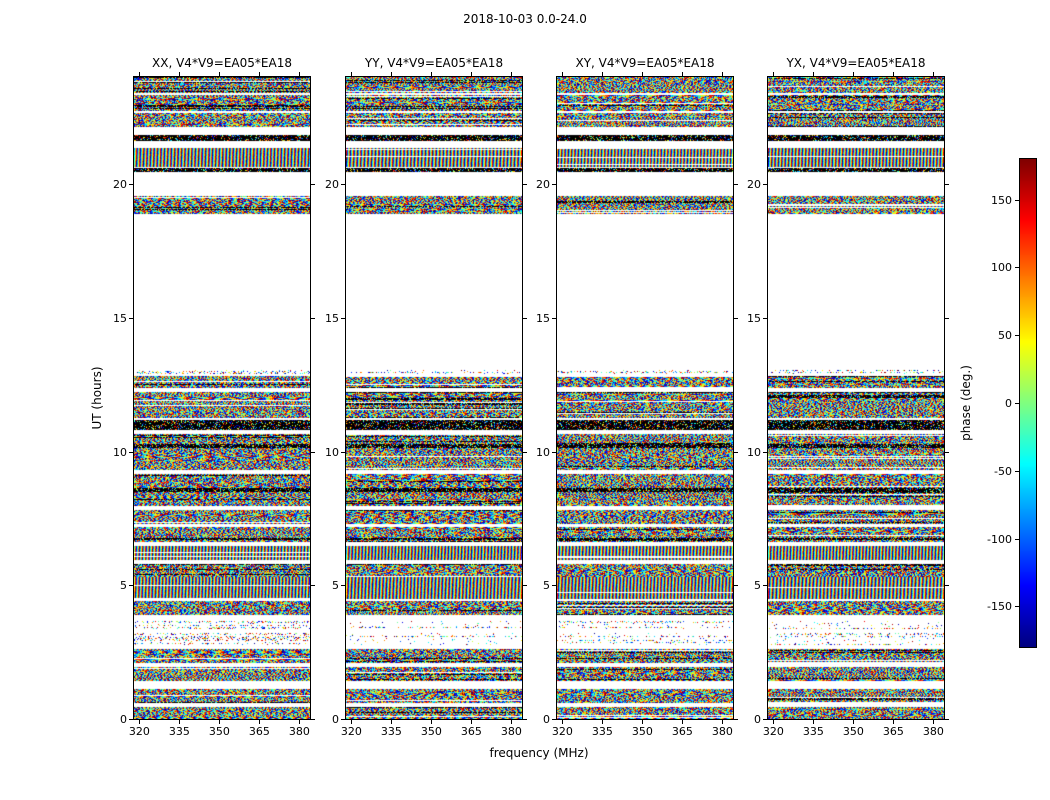  I want to click on colorbar-tick-label: 0, so click(1008, 403).